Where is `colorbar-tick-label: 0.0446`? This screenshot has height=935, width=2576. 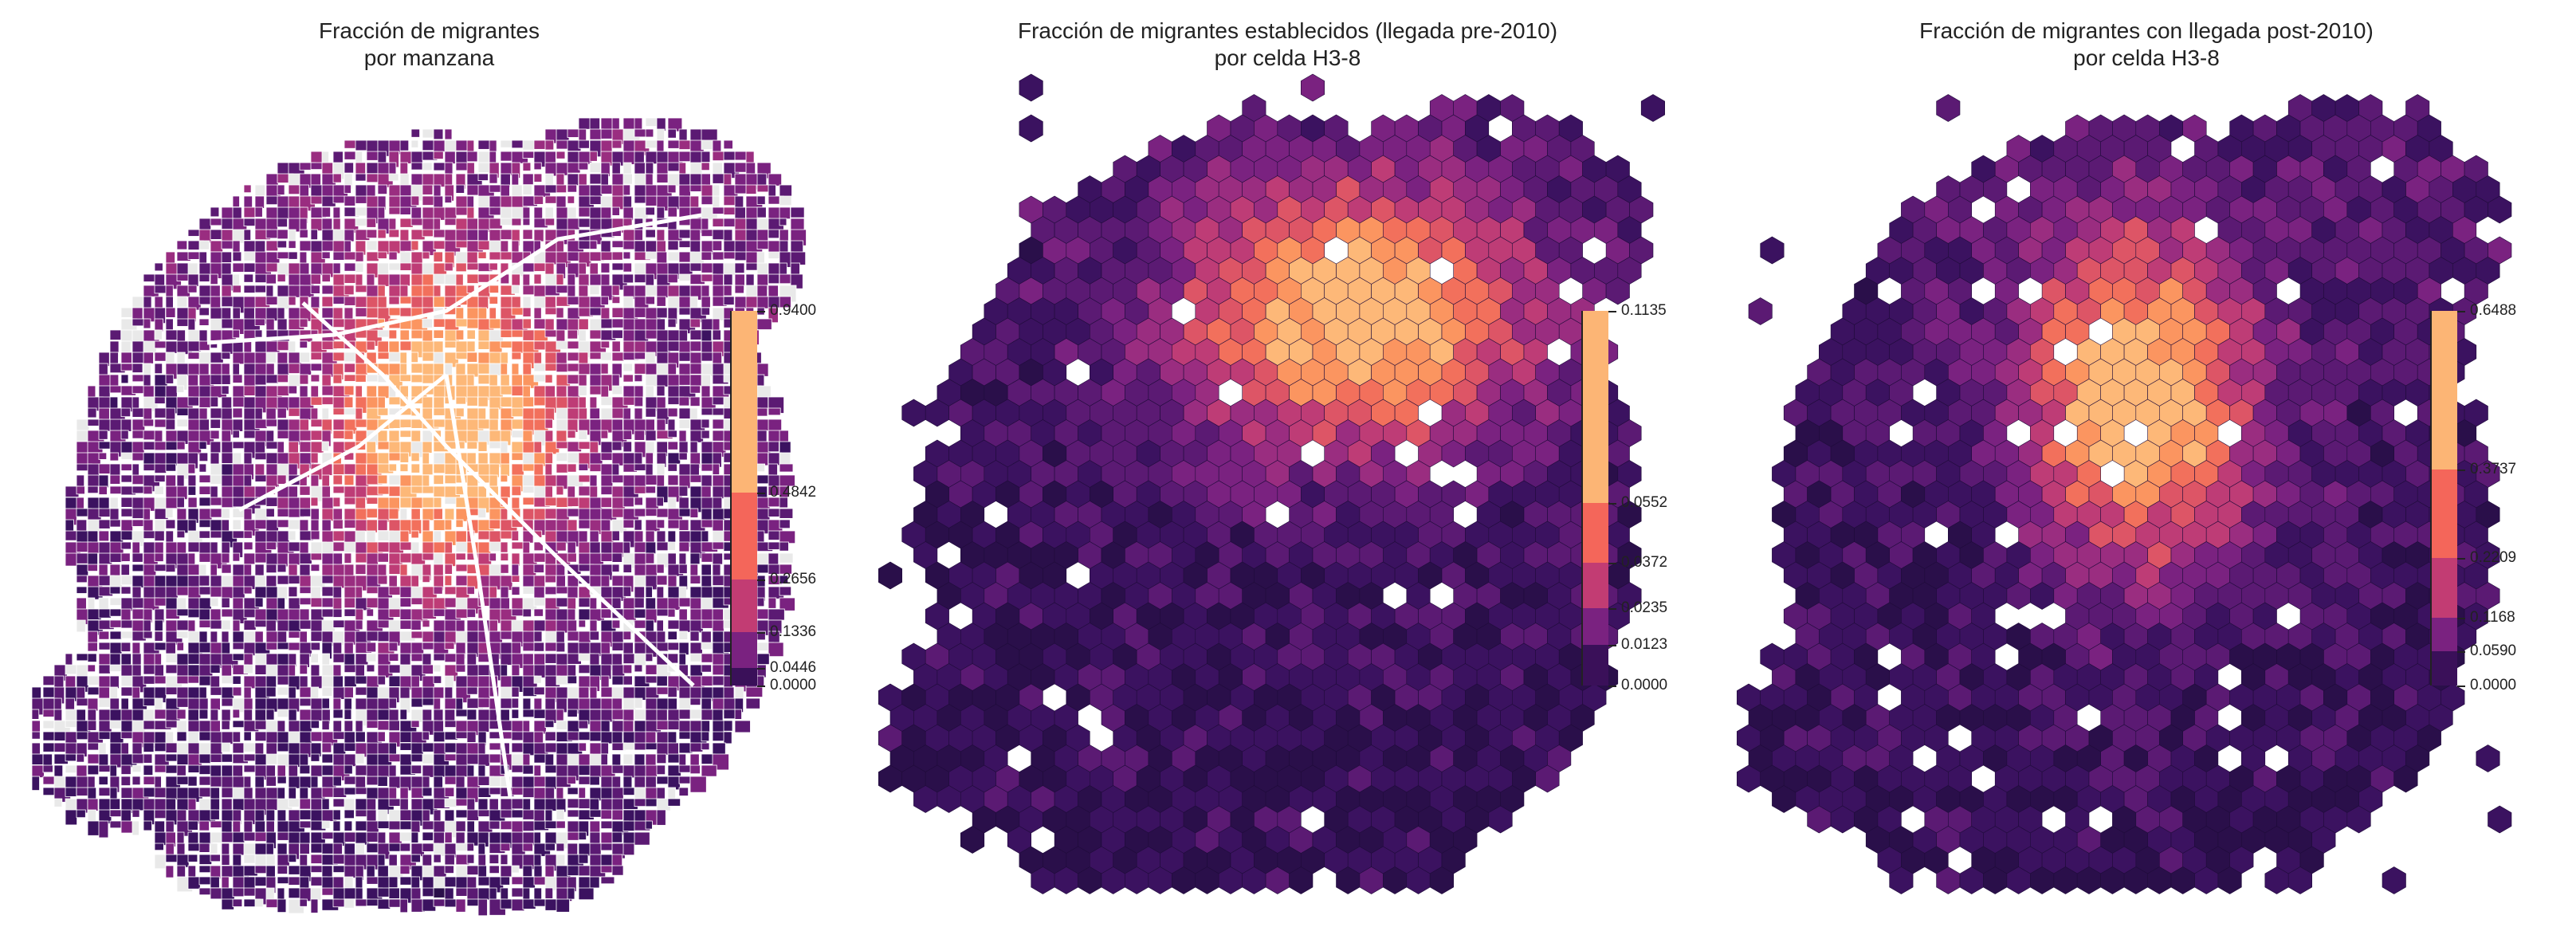 colorbar-tick-label: 0.0446 is located at coordinates (793, 667).